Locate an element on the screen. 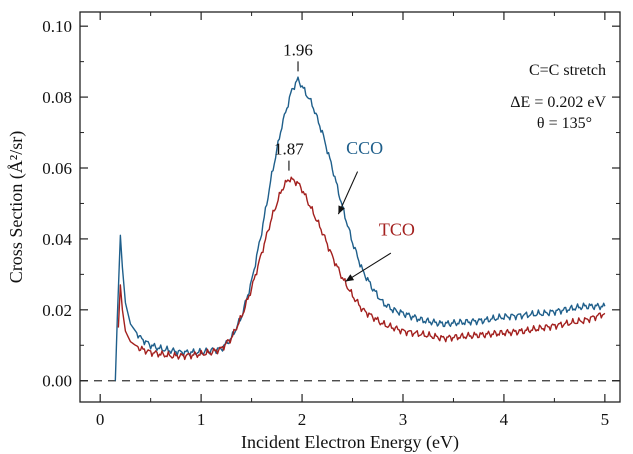 Image resolution: width=633 pixels, height=454 pixels. y-tick-label: 0.10 is located at coordinates (57, 26).